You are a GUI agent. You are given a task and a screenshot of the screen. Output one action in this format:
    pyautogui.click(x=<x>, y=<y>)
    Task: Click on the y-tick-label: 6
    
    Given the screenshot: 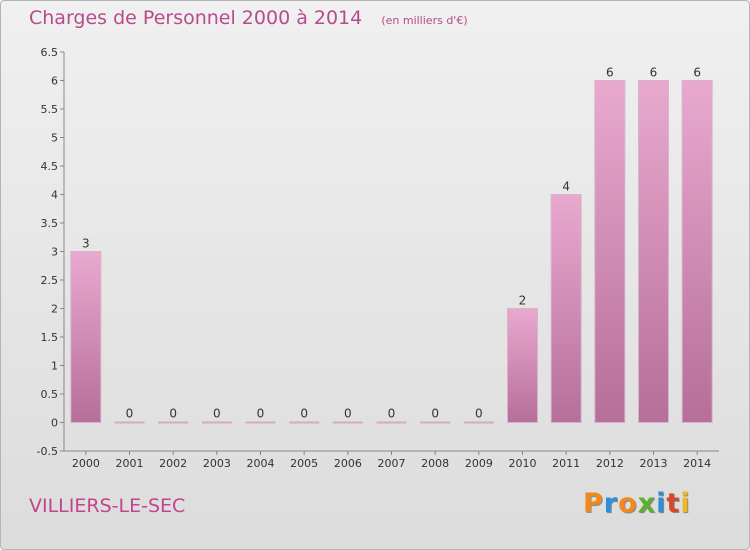 What is the action you would take?
    pyautogui.click(x=54, y=81)
    